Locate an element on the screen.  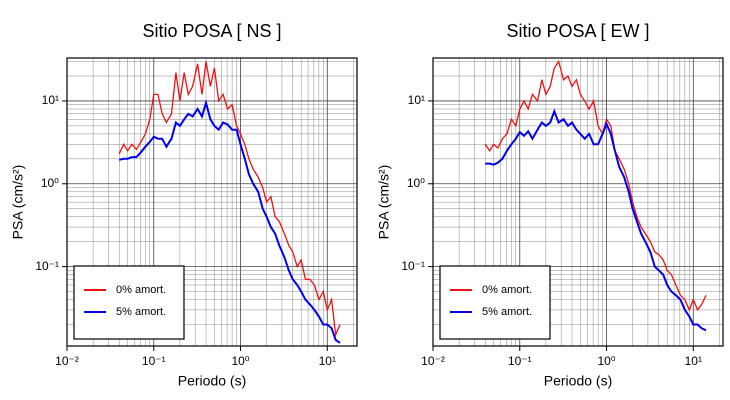
chart-title: Sitio POSA [ NS ] is located at coordinates (211, 31).